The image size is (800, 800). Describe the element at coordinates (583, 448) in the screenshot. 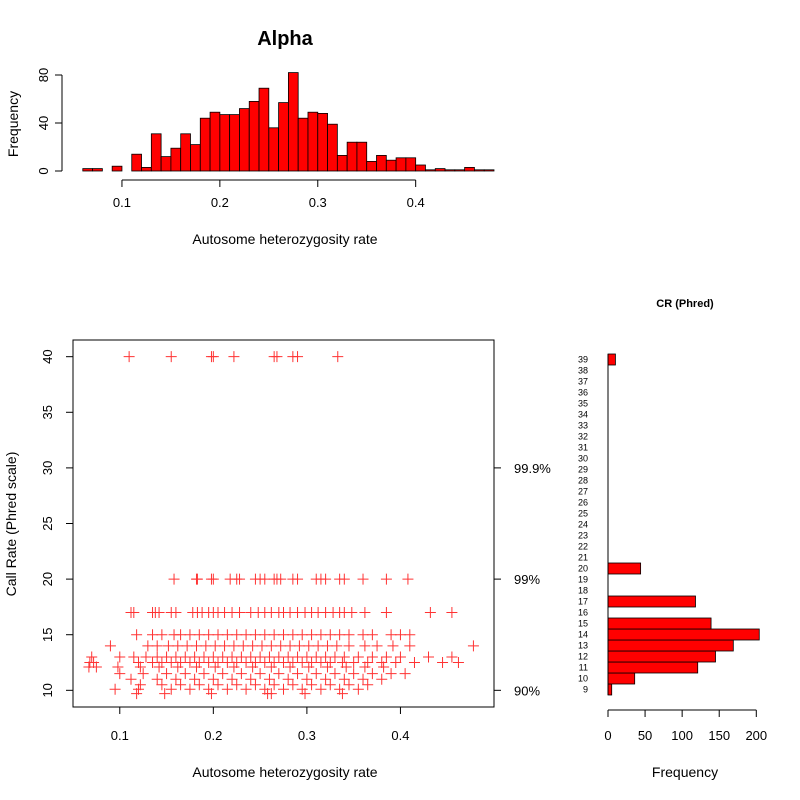

I see `cr-category-label: 31` at that location.